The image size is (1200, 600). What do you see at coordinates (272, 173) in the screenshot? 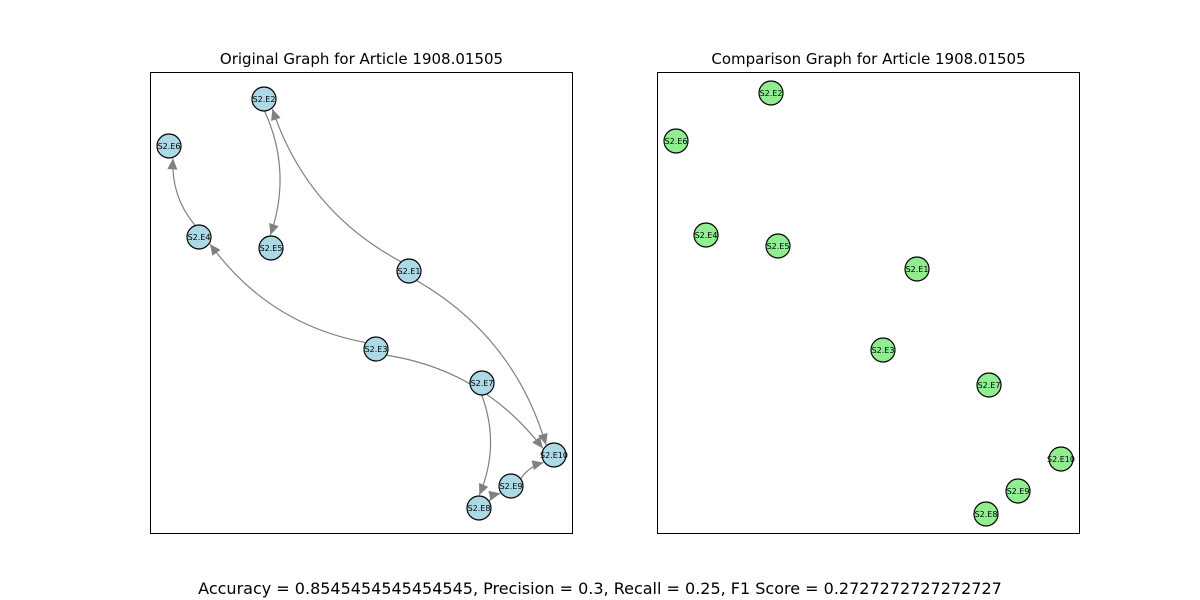
I see `original-edge-s2-e2-to-s2-e5` at bounding box center [272, 173].